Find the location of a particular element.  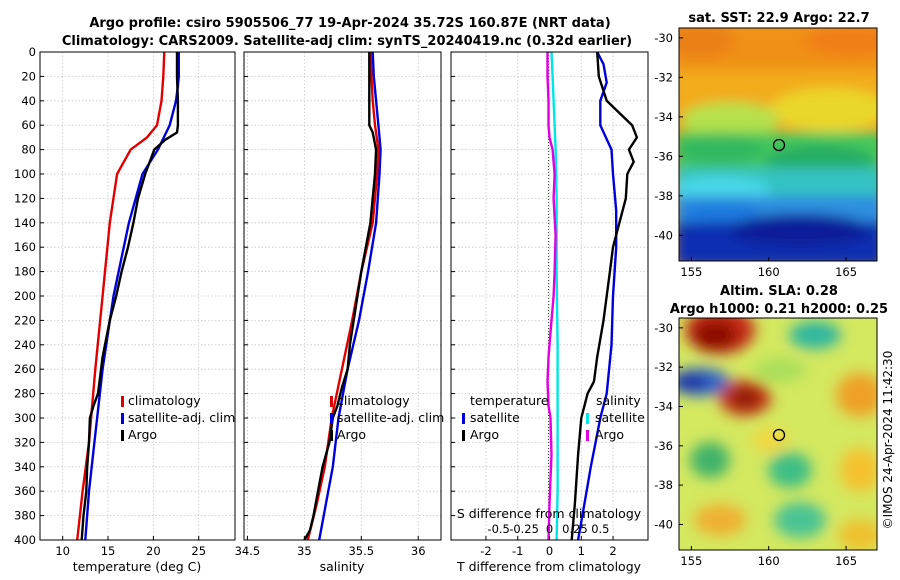

y-tick-label: 160 is located at coordinates (25, 247).